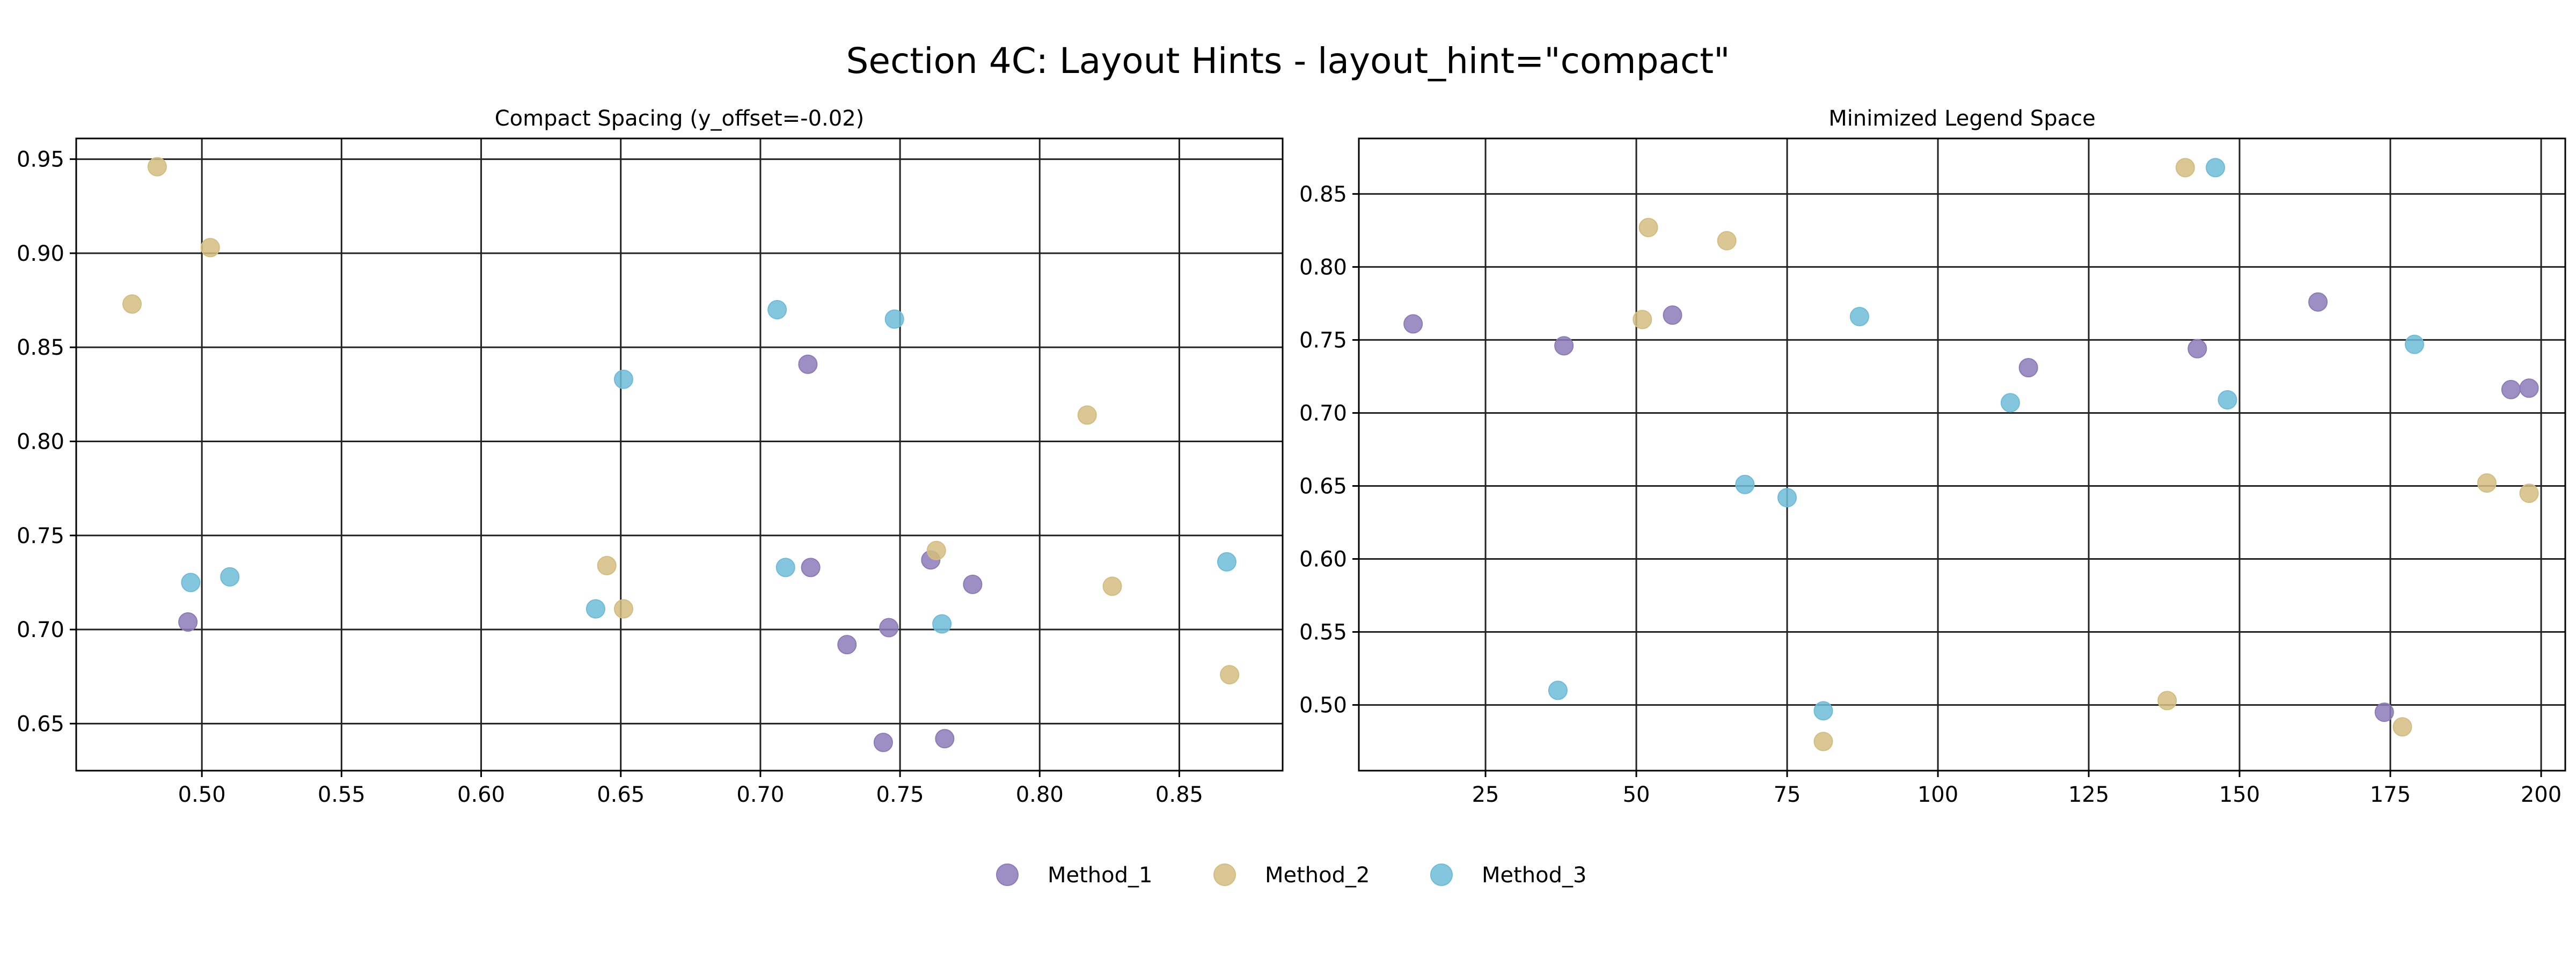  What do you see at coordinates (1534, 875) in the screenshot?
I see `legend-label: Method_3` at bounding box center [1534, 875].